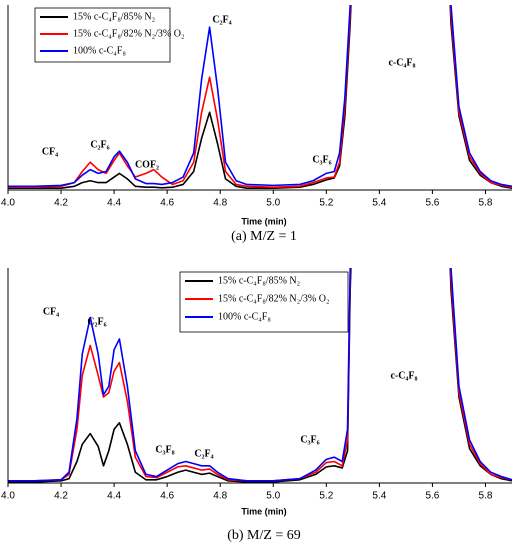  Describe the element at coordinates (164, 449) in the screenshot. I see `peak-label: C₃F₈` at that location.